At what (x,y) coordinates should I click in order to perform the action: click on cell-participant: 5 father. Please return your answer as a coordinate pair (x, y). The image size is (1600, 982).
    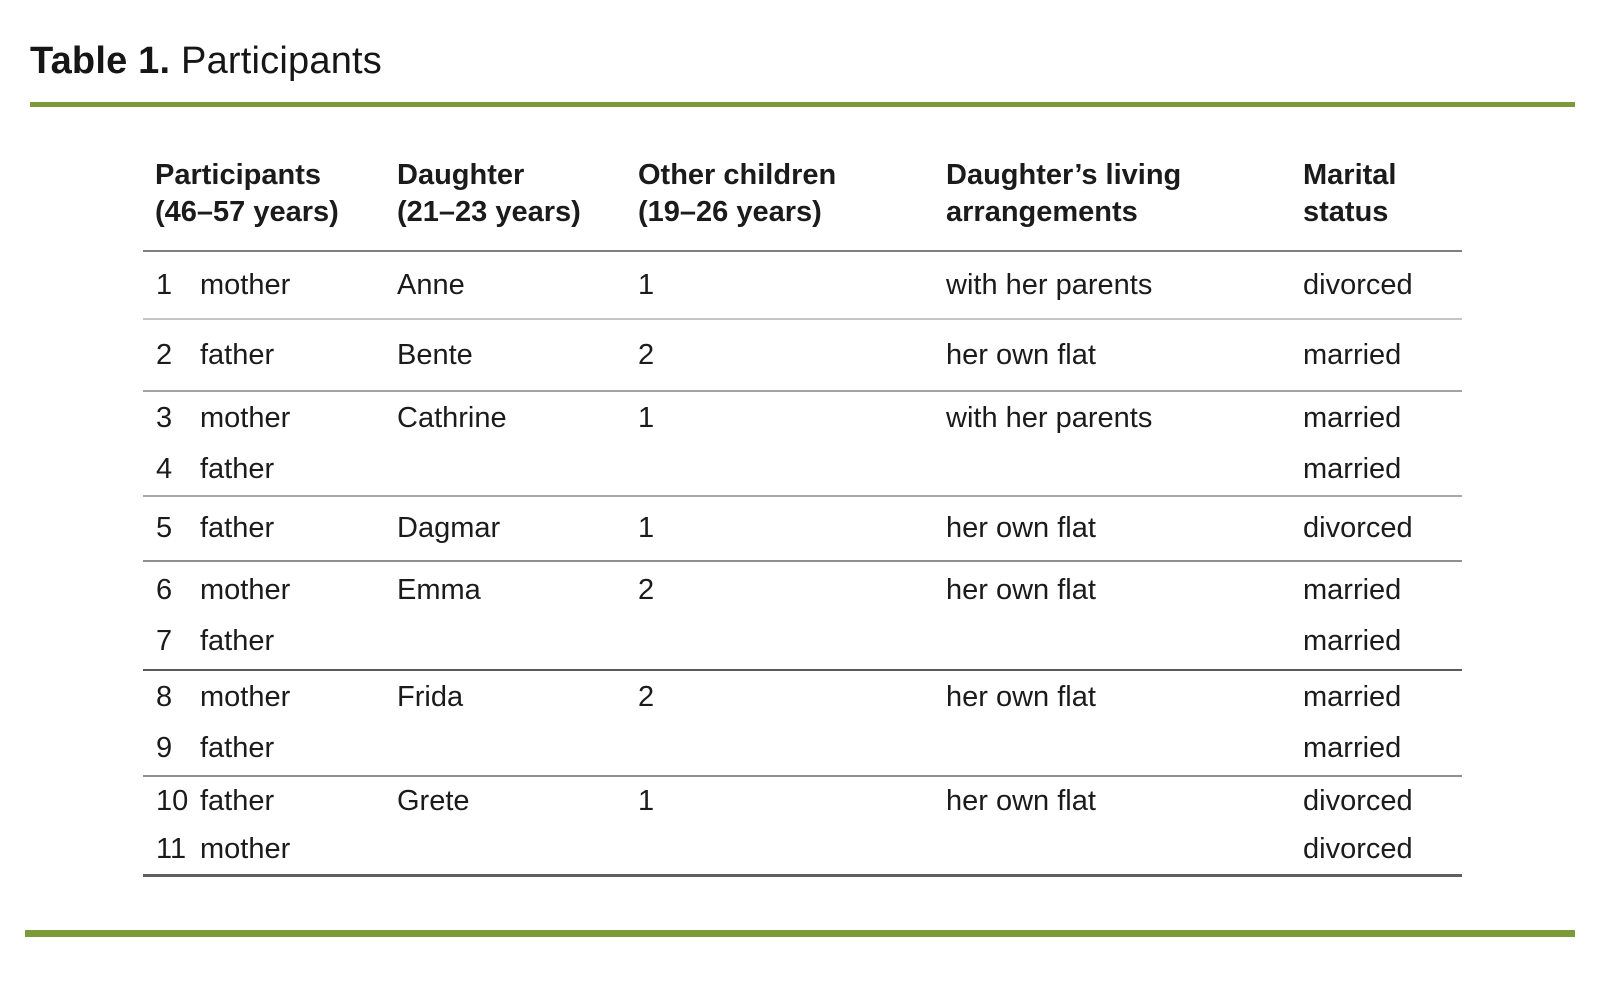
    Looking at the image, I should click on (270, 528).